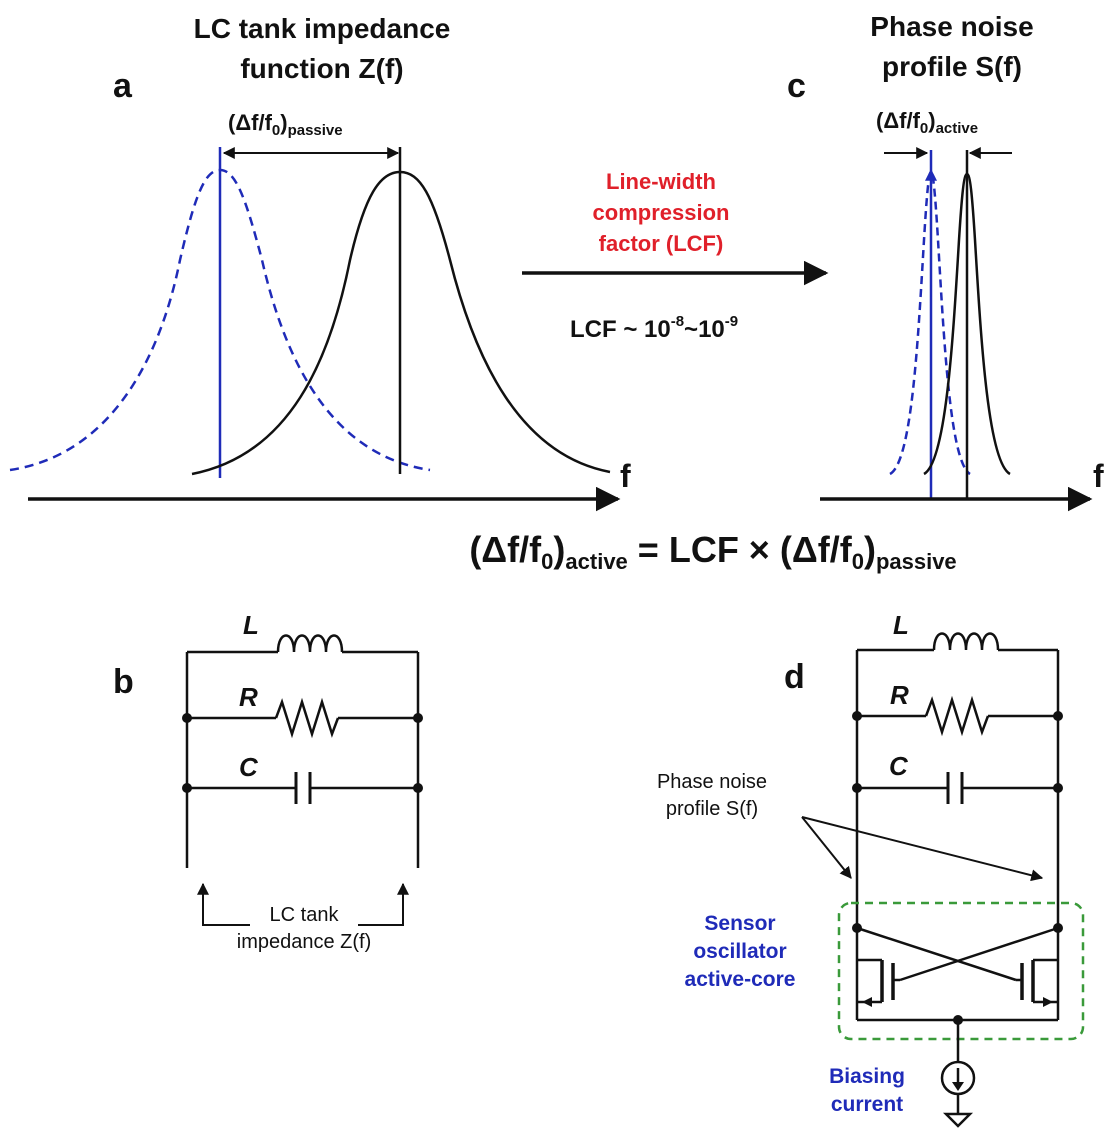  I want to click on eq-open2: (Δf/f, so click(816, 549).